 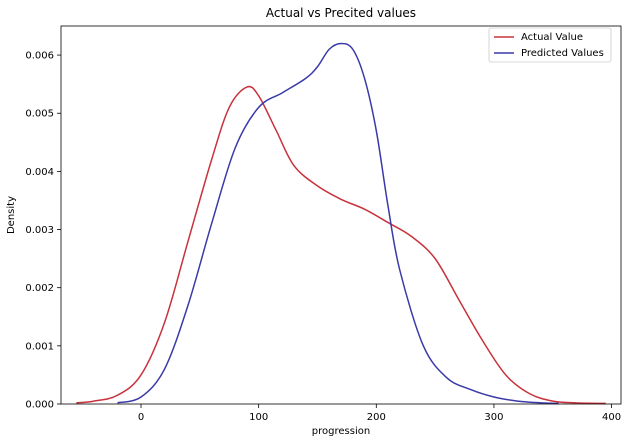 What do you see at coordinates (39, 288) in the screenshot?
I see `y-tick-label: 0.002` at bounding box center [39, 288].